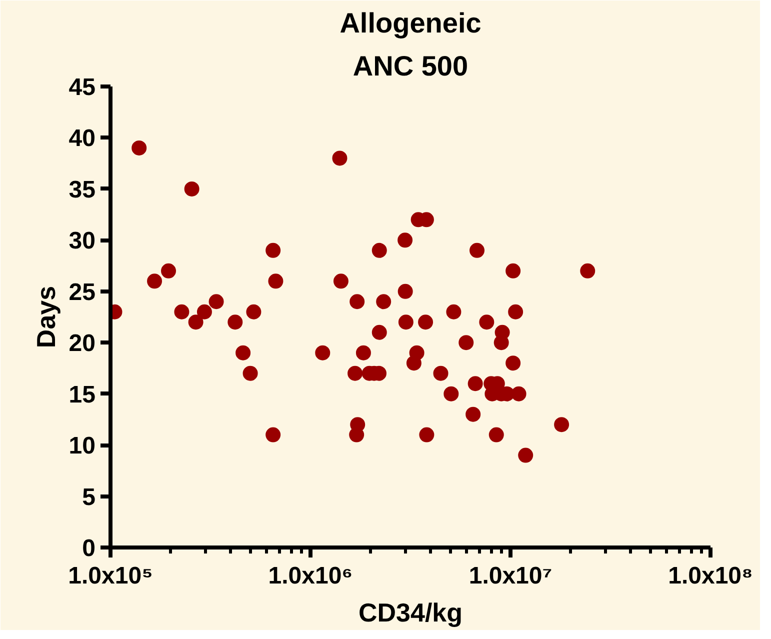  Describe the element at coordinates (82, 241) in the screenshot. I see `y-tick-label: 30` at that location.